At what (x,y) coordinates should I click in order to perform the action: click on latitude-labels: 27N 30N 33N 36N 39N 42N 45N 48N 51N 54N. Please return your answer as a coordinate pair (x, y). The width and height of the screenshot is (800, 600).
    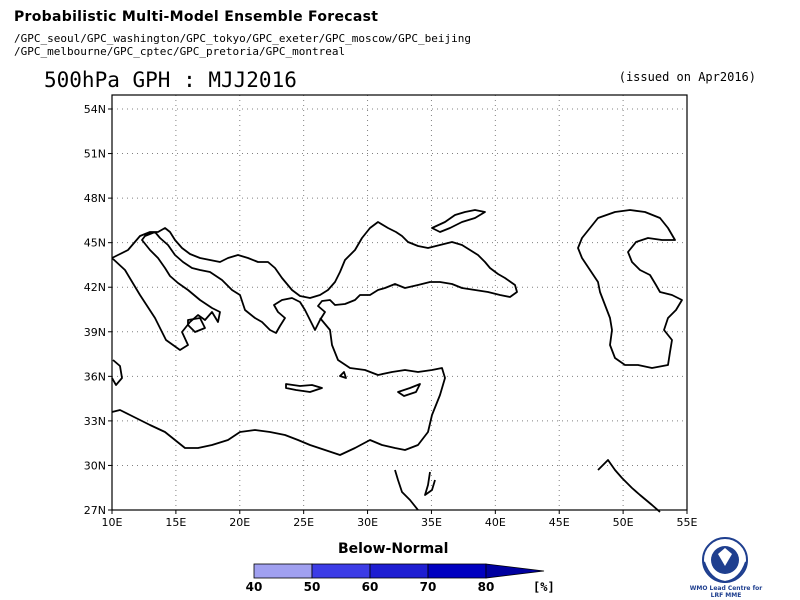
    Looking at the image, I should click on (95, 310).